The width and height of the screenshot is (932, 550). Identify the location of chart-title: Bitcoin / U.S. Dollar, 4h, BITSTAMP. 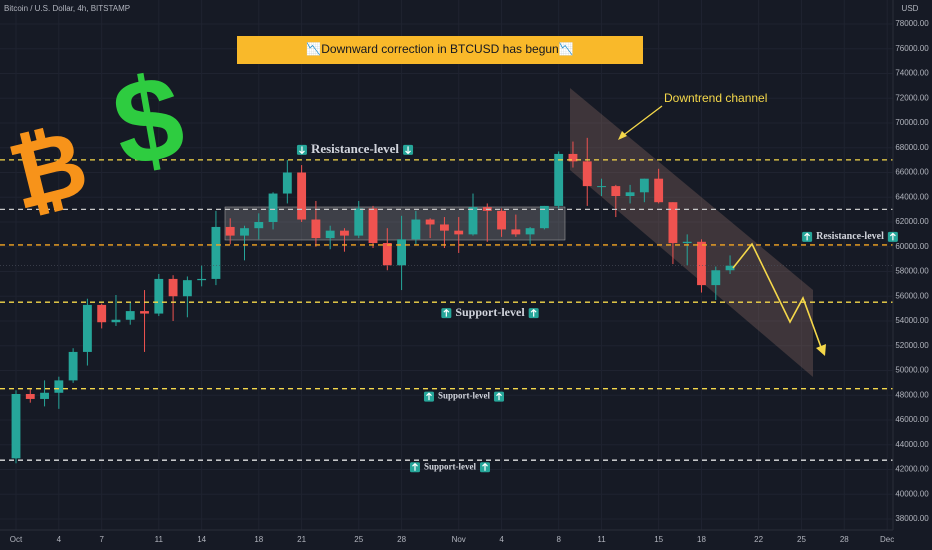
(67, 8).